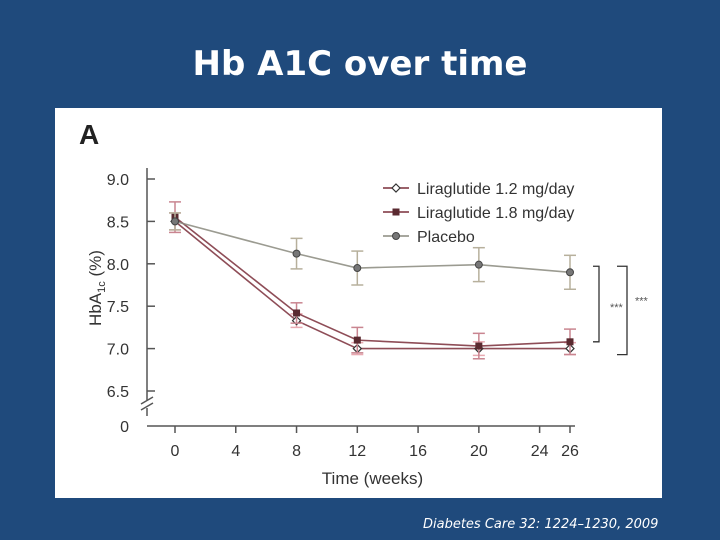  Describe the element at coordinates (124, 427) in the screenshot. I see `y-tick-label-zero: 0` at that location.